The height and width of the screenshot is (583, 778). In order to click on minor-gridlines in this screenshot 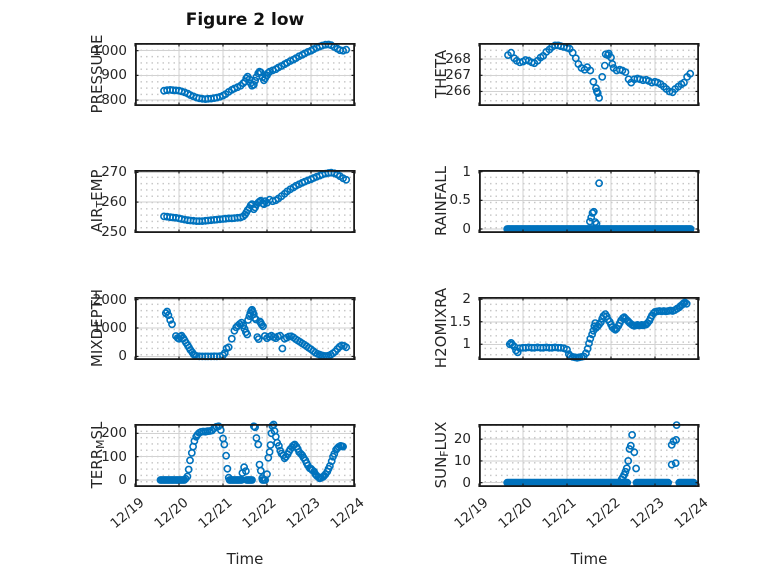, I will do `click(589, 455)`.